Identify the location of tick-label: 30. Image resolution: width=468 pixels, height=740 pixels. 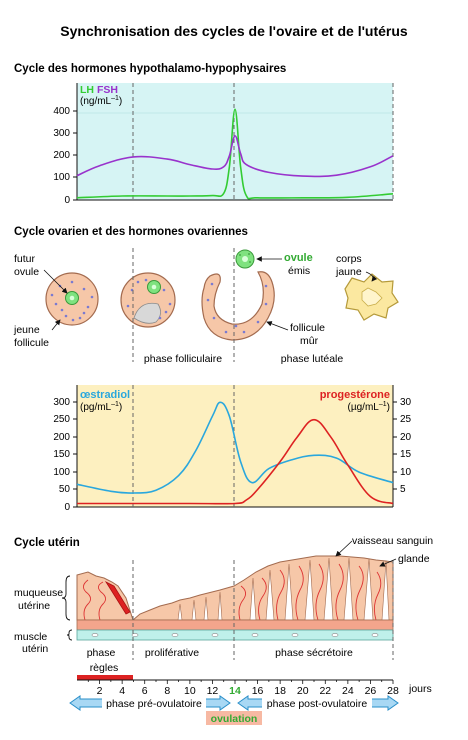
(406, 402).